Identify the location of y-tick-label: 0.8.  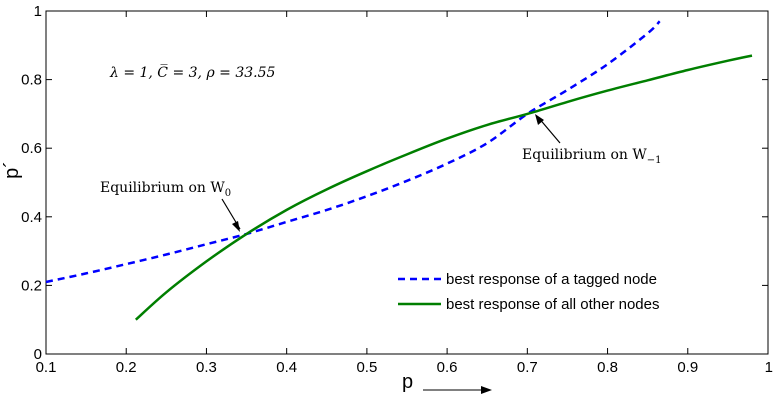
(31, 80).